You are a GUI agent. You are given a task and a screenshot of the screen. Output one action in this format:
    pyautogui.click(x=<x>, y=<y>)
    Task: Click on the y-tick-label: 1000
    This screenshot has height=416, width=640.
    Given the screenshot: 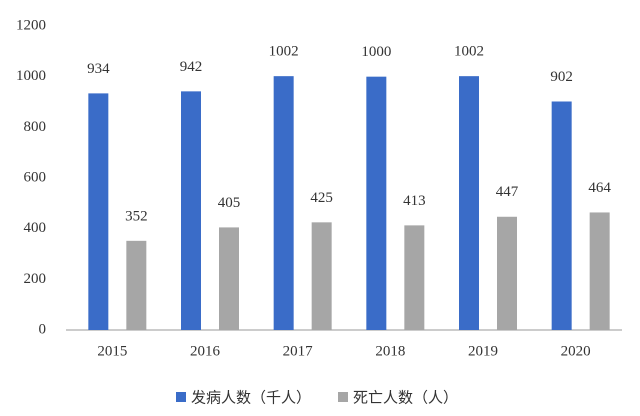 What is the action you would take?
    pyautogui.click(x=31, y=76)
    